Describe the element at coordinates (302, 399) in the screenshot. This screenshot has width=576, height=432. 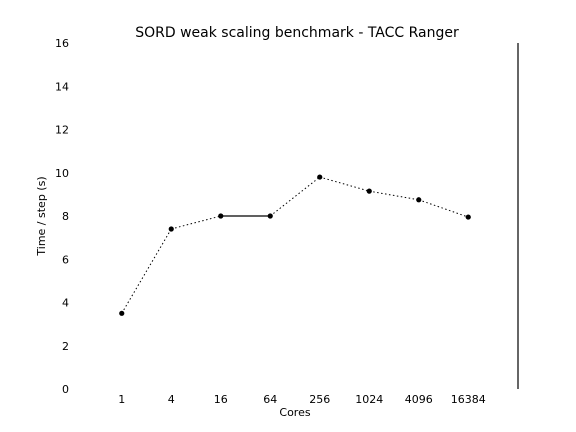
I see `x-axis-ticks: 1 4 16 64 256 1024 4096 16384` at that location.